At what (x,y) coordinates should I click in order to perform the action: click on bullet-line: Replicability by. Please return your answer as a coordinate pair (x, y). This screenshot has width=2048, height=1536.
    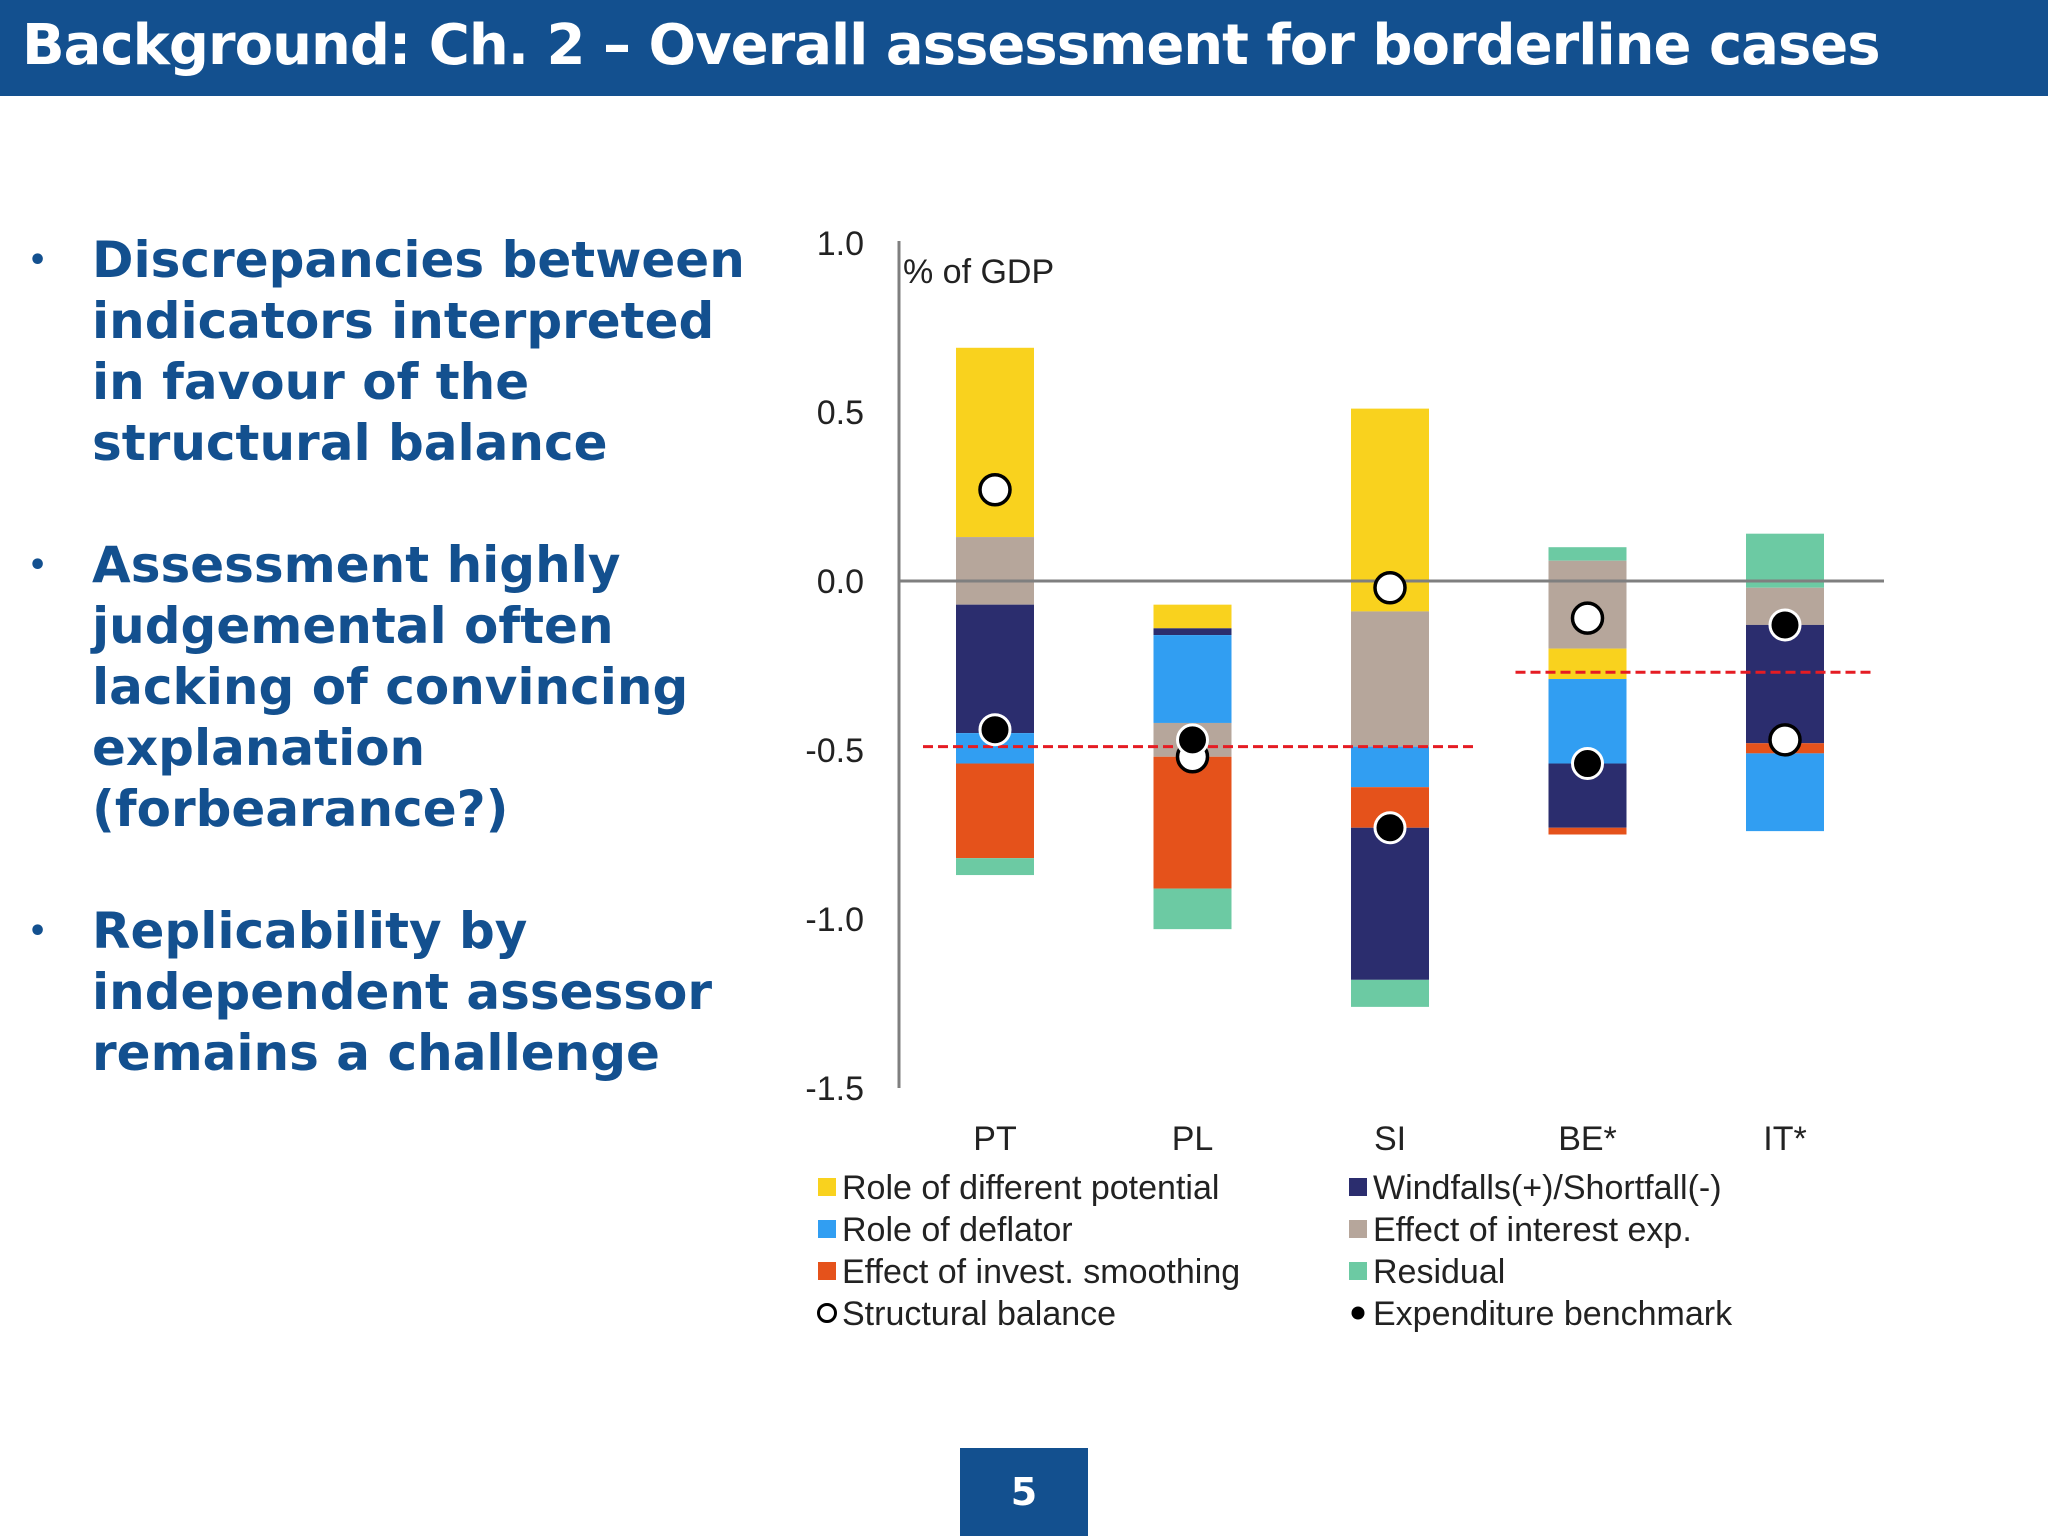
    Looking at the image, I should click on (310, 931).